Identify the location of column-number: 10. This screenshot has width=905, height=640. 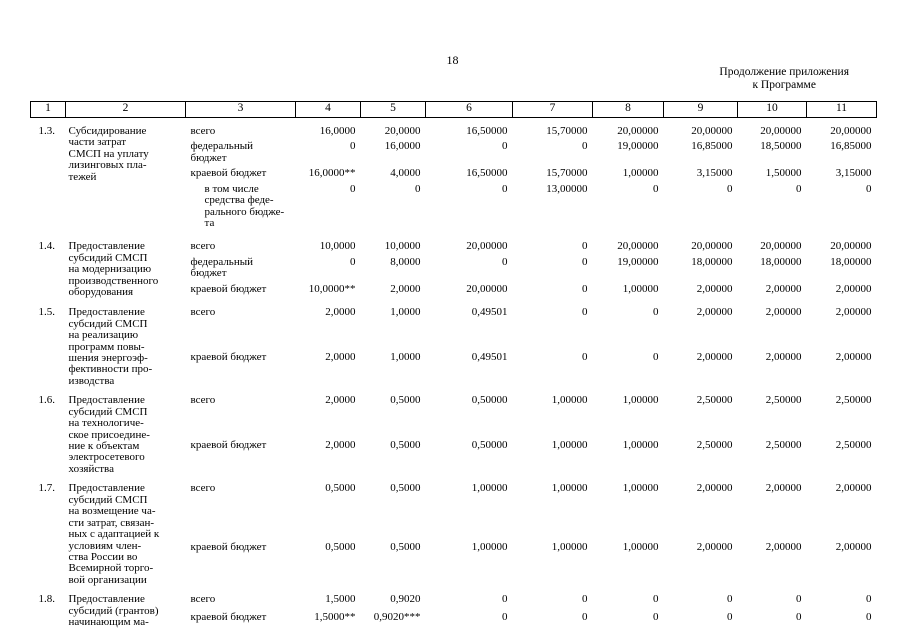
(772, 109).